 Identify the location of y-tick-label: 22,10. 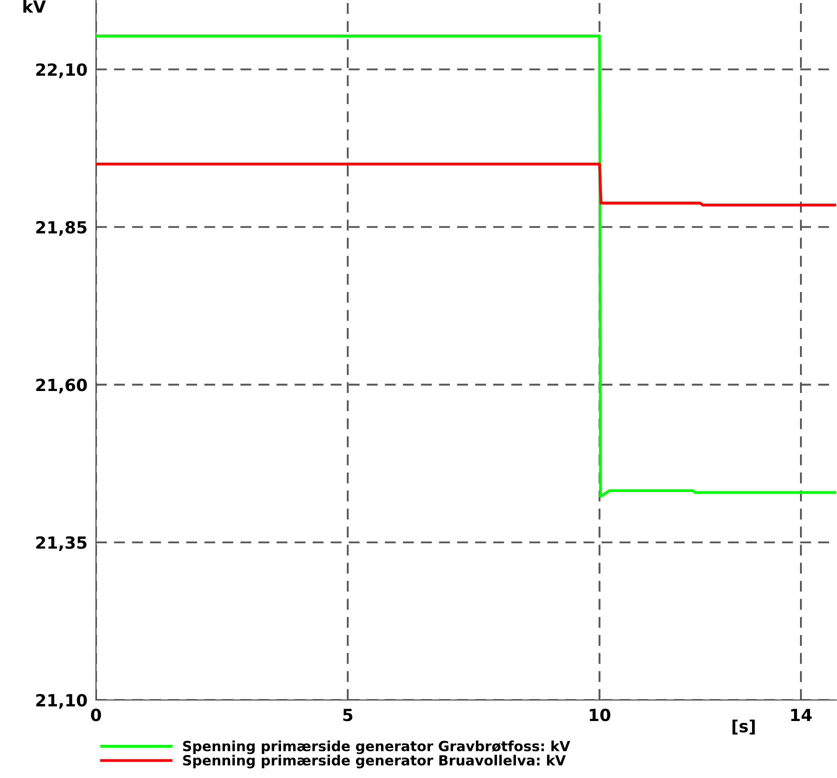
(61, 70).